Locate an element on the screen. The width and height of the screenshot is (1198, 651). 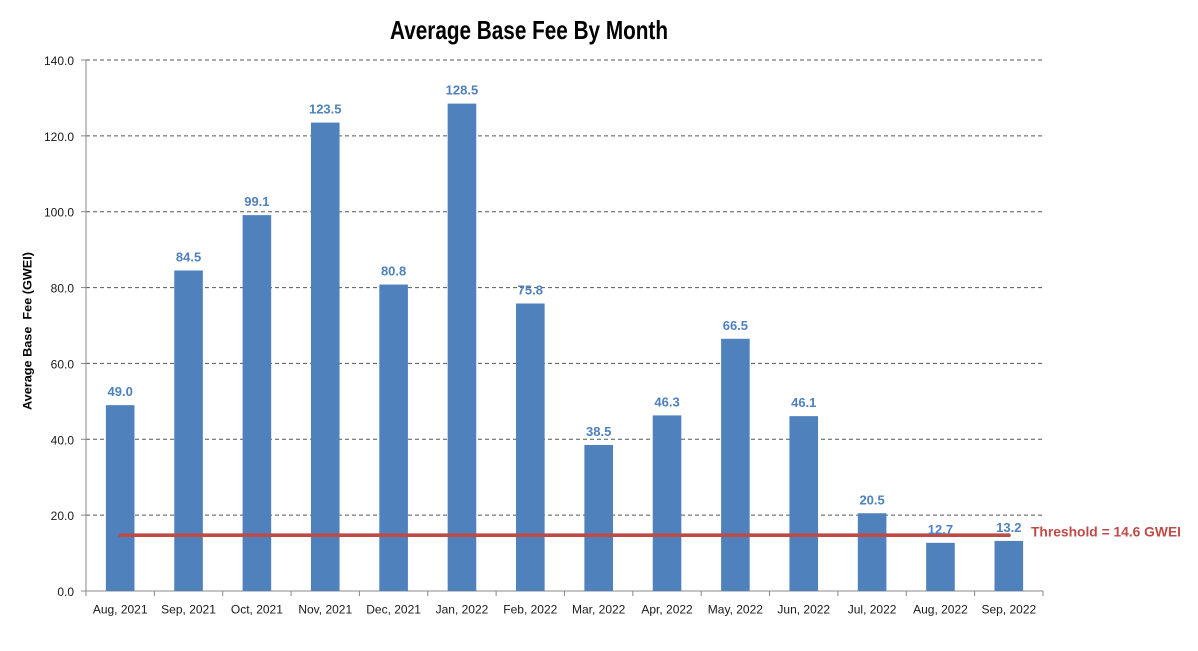
svg-text: Oct, 2021 is located at coordinates (257, 610).